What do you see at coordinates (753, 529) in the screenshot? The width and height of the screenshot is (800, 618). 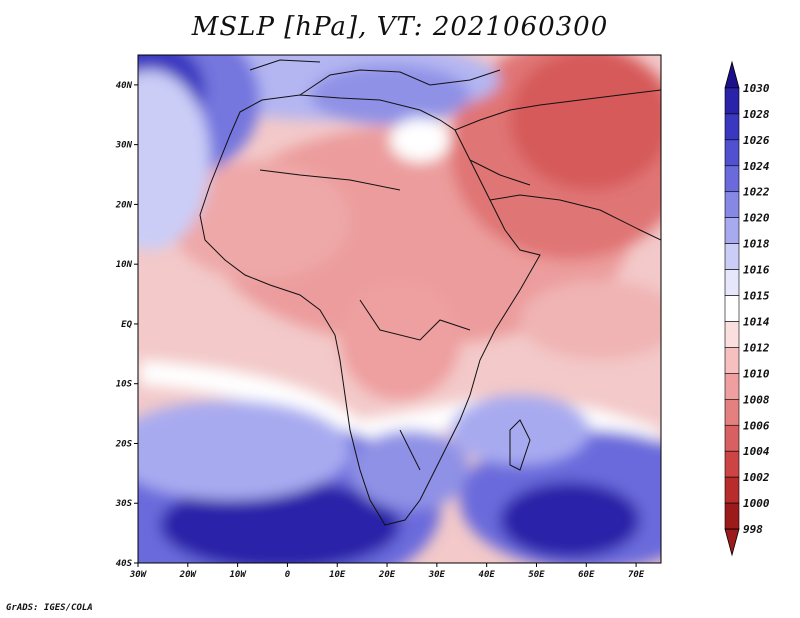 I see `colorbar-label: 998` at bounding box center [753, 529].